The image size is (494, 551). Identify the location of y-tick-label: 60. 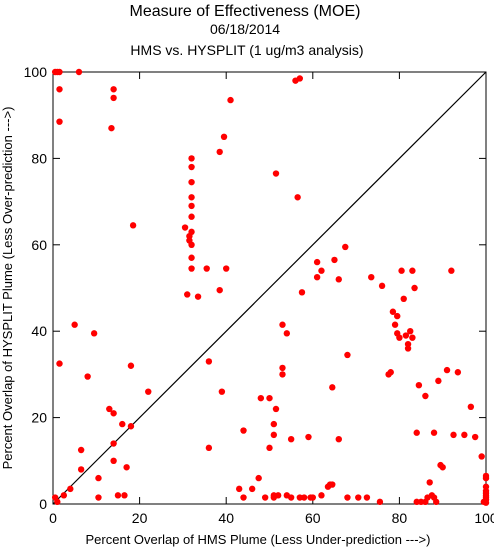
(39, 245).